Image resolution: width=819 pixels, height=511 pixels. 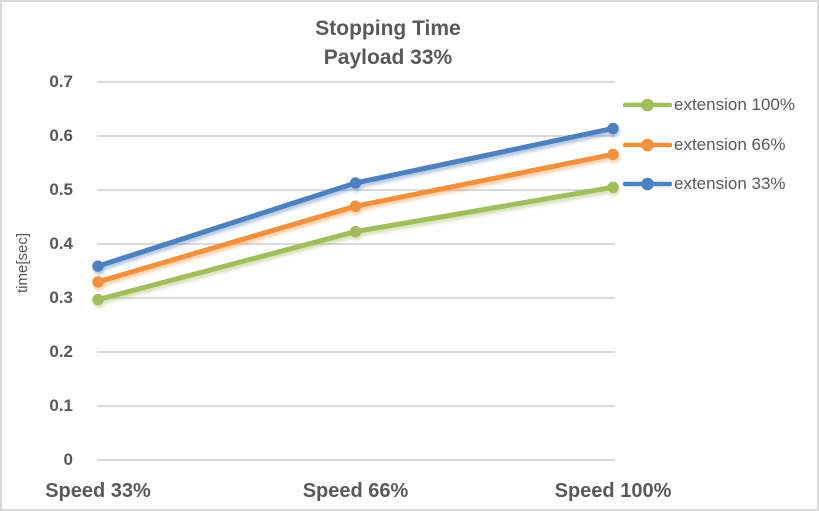 What do you see at coordinates (730, 144) in the screenshot?
I see `legend-label: extension 66%` at bounding box center [730, 144].